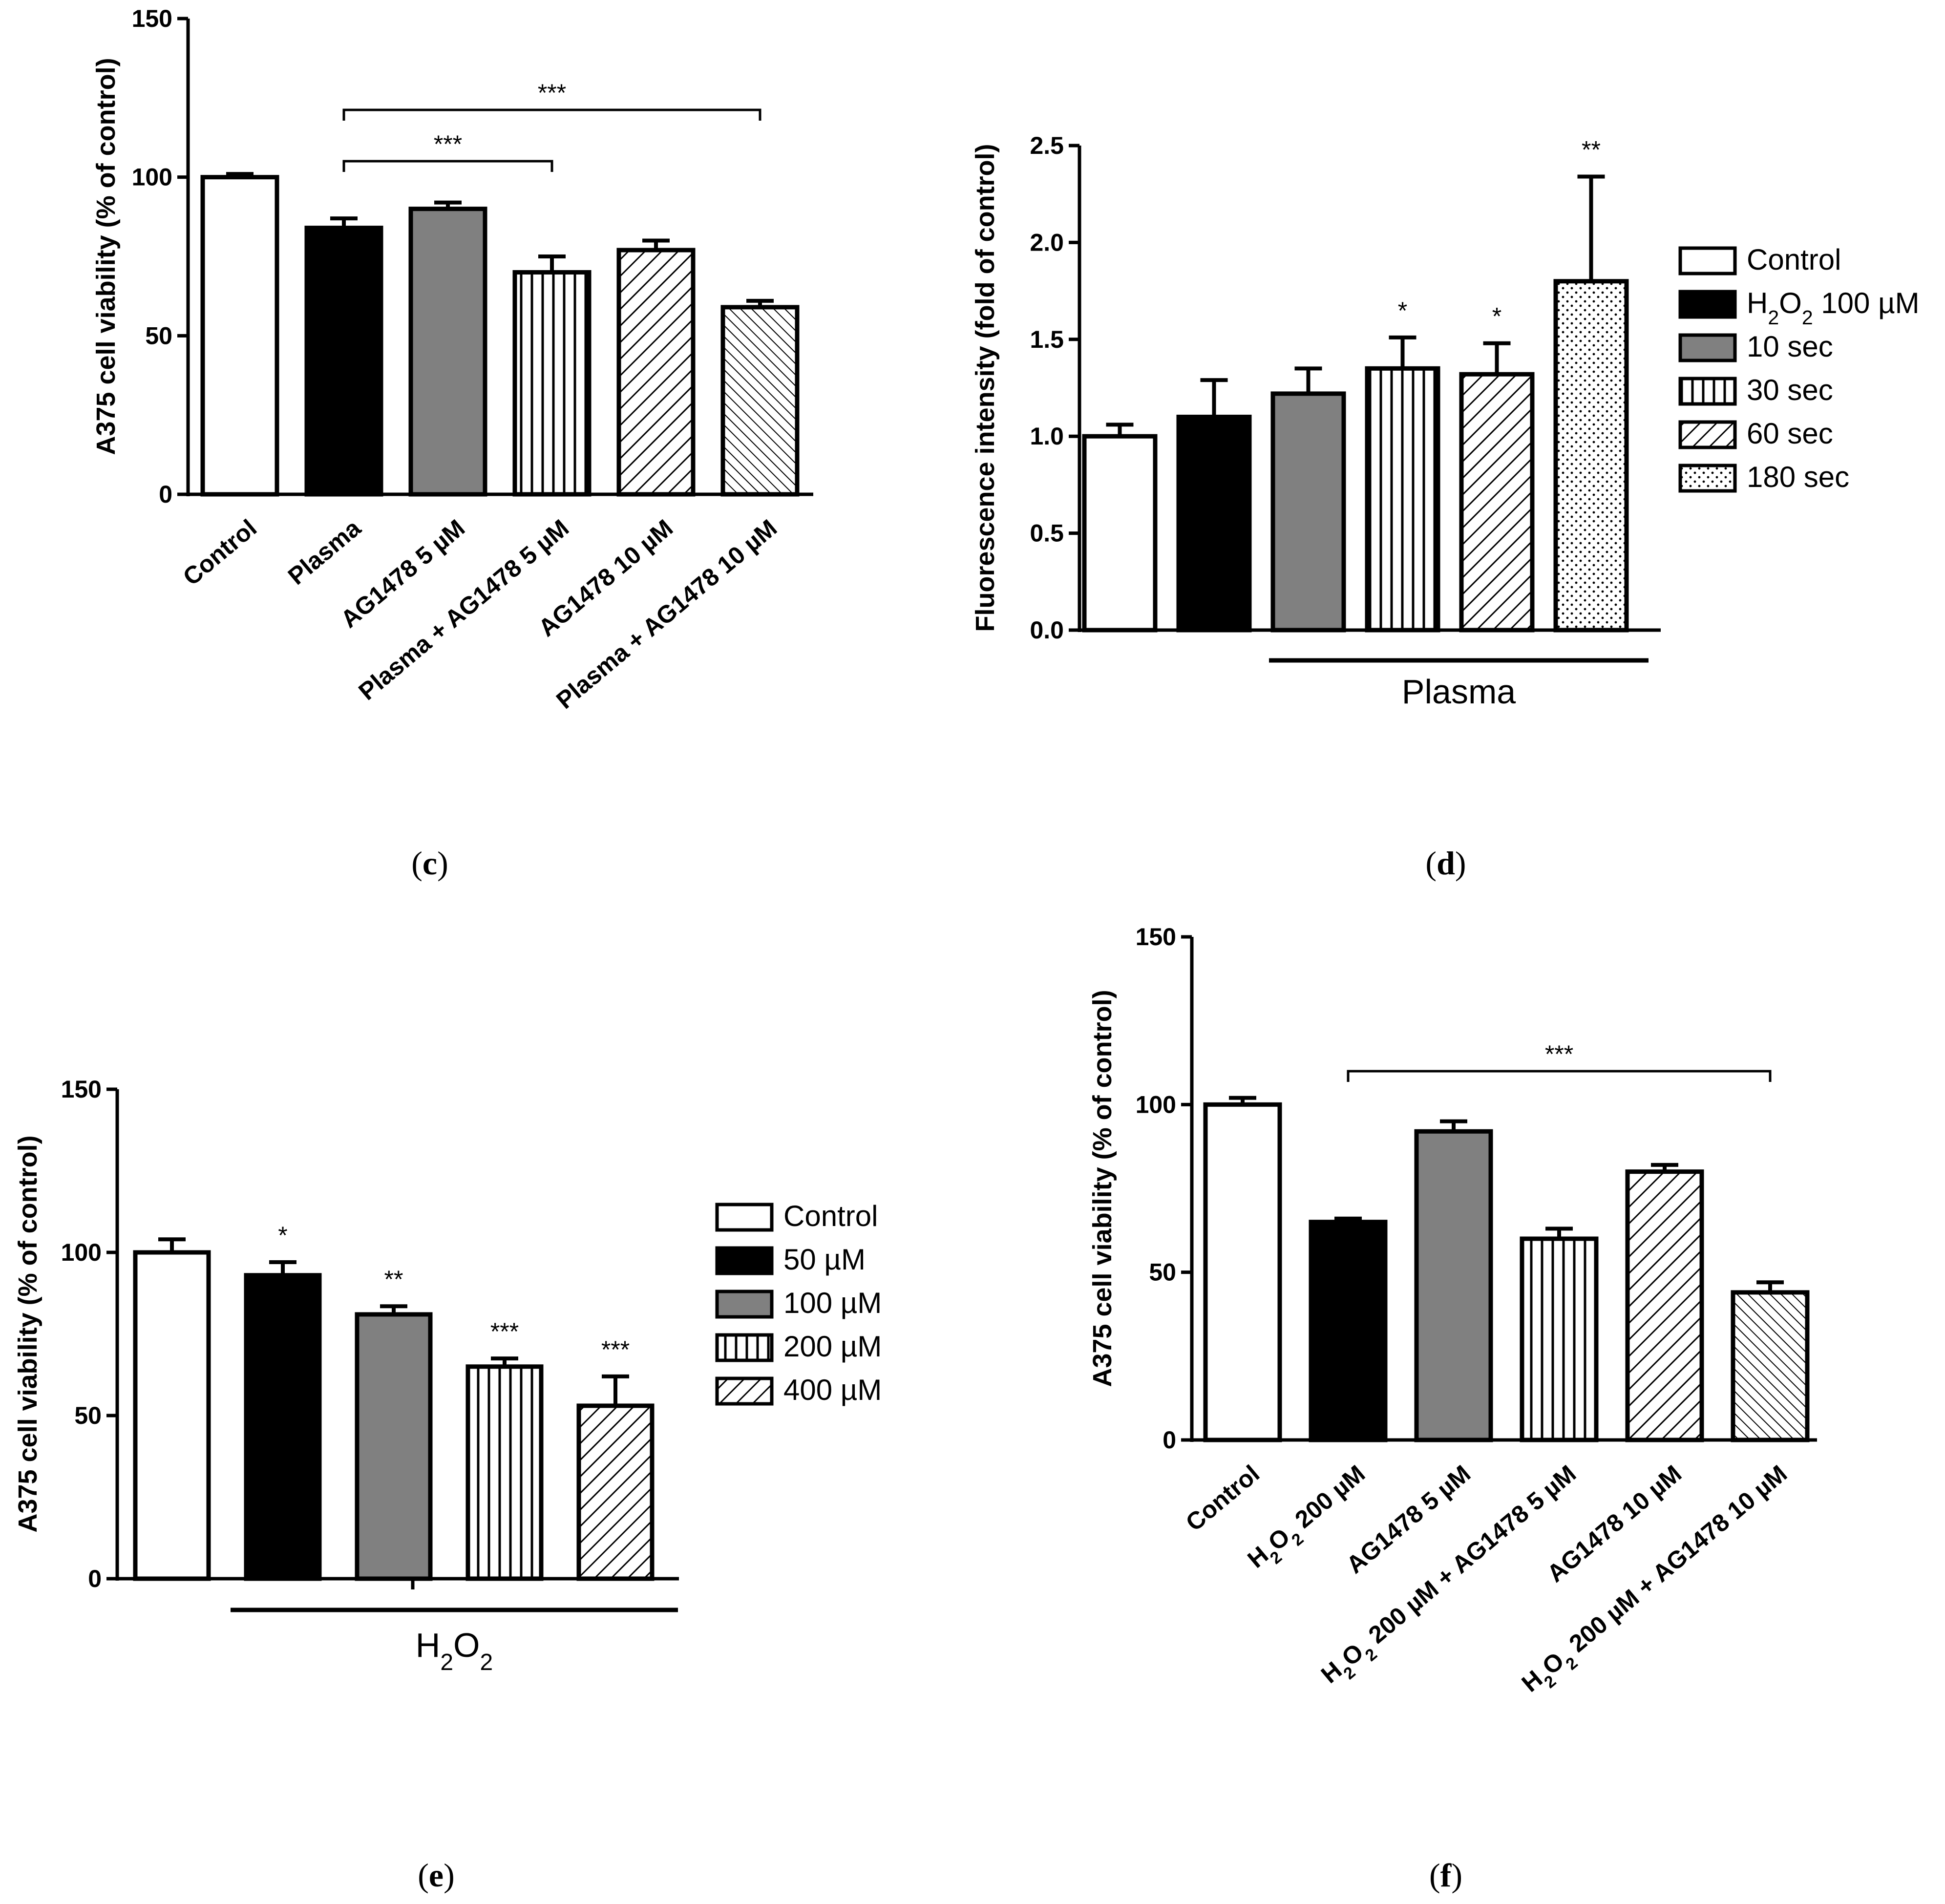 Image resolution: width=1945 pixels, height=1904 pixels. I want to click on category-label: Plasma, so click(324, 552).